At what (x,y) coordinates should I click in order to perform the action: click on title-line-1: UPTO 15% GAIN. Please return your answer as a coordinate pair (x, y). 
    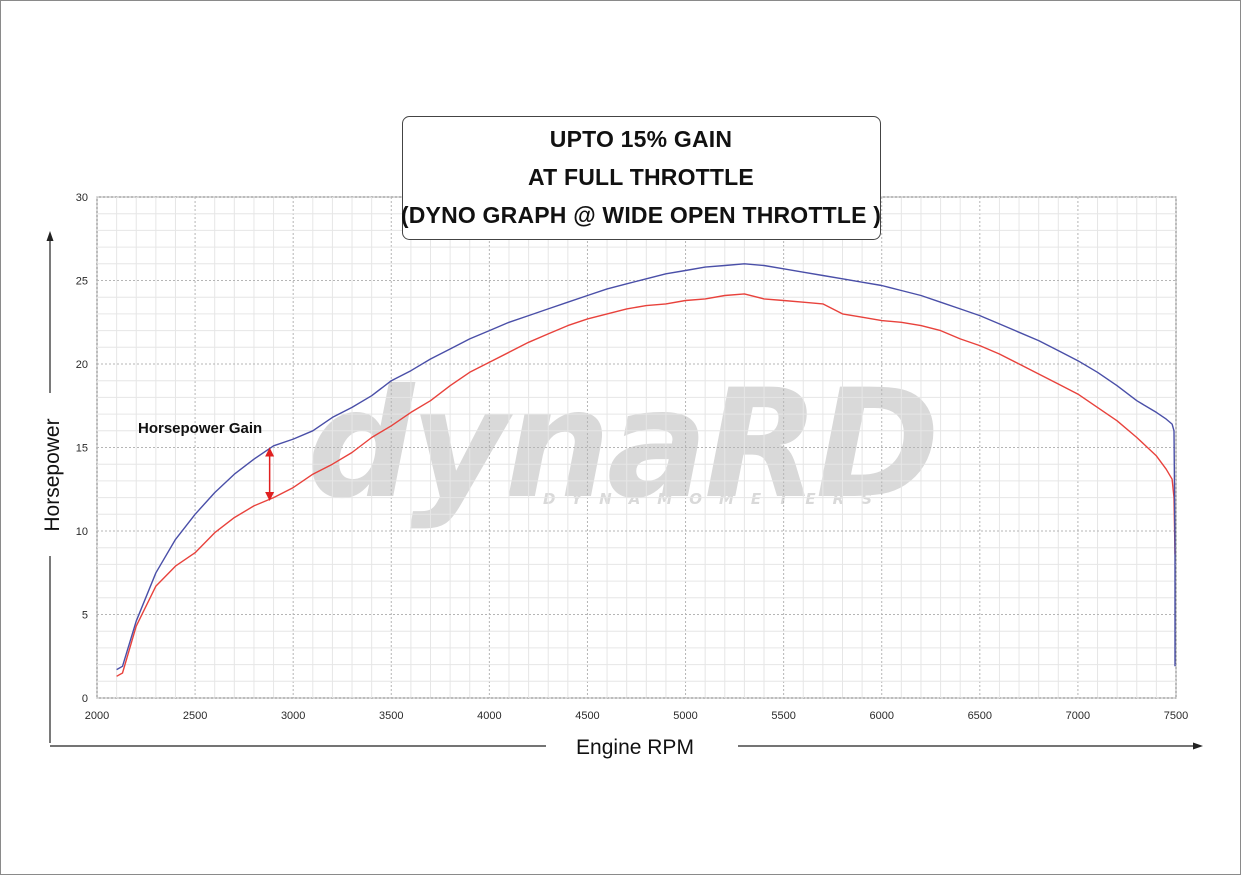
    Looking at the image, I should click on (641, 139).